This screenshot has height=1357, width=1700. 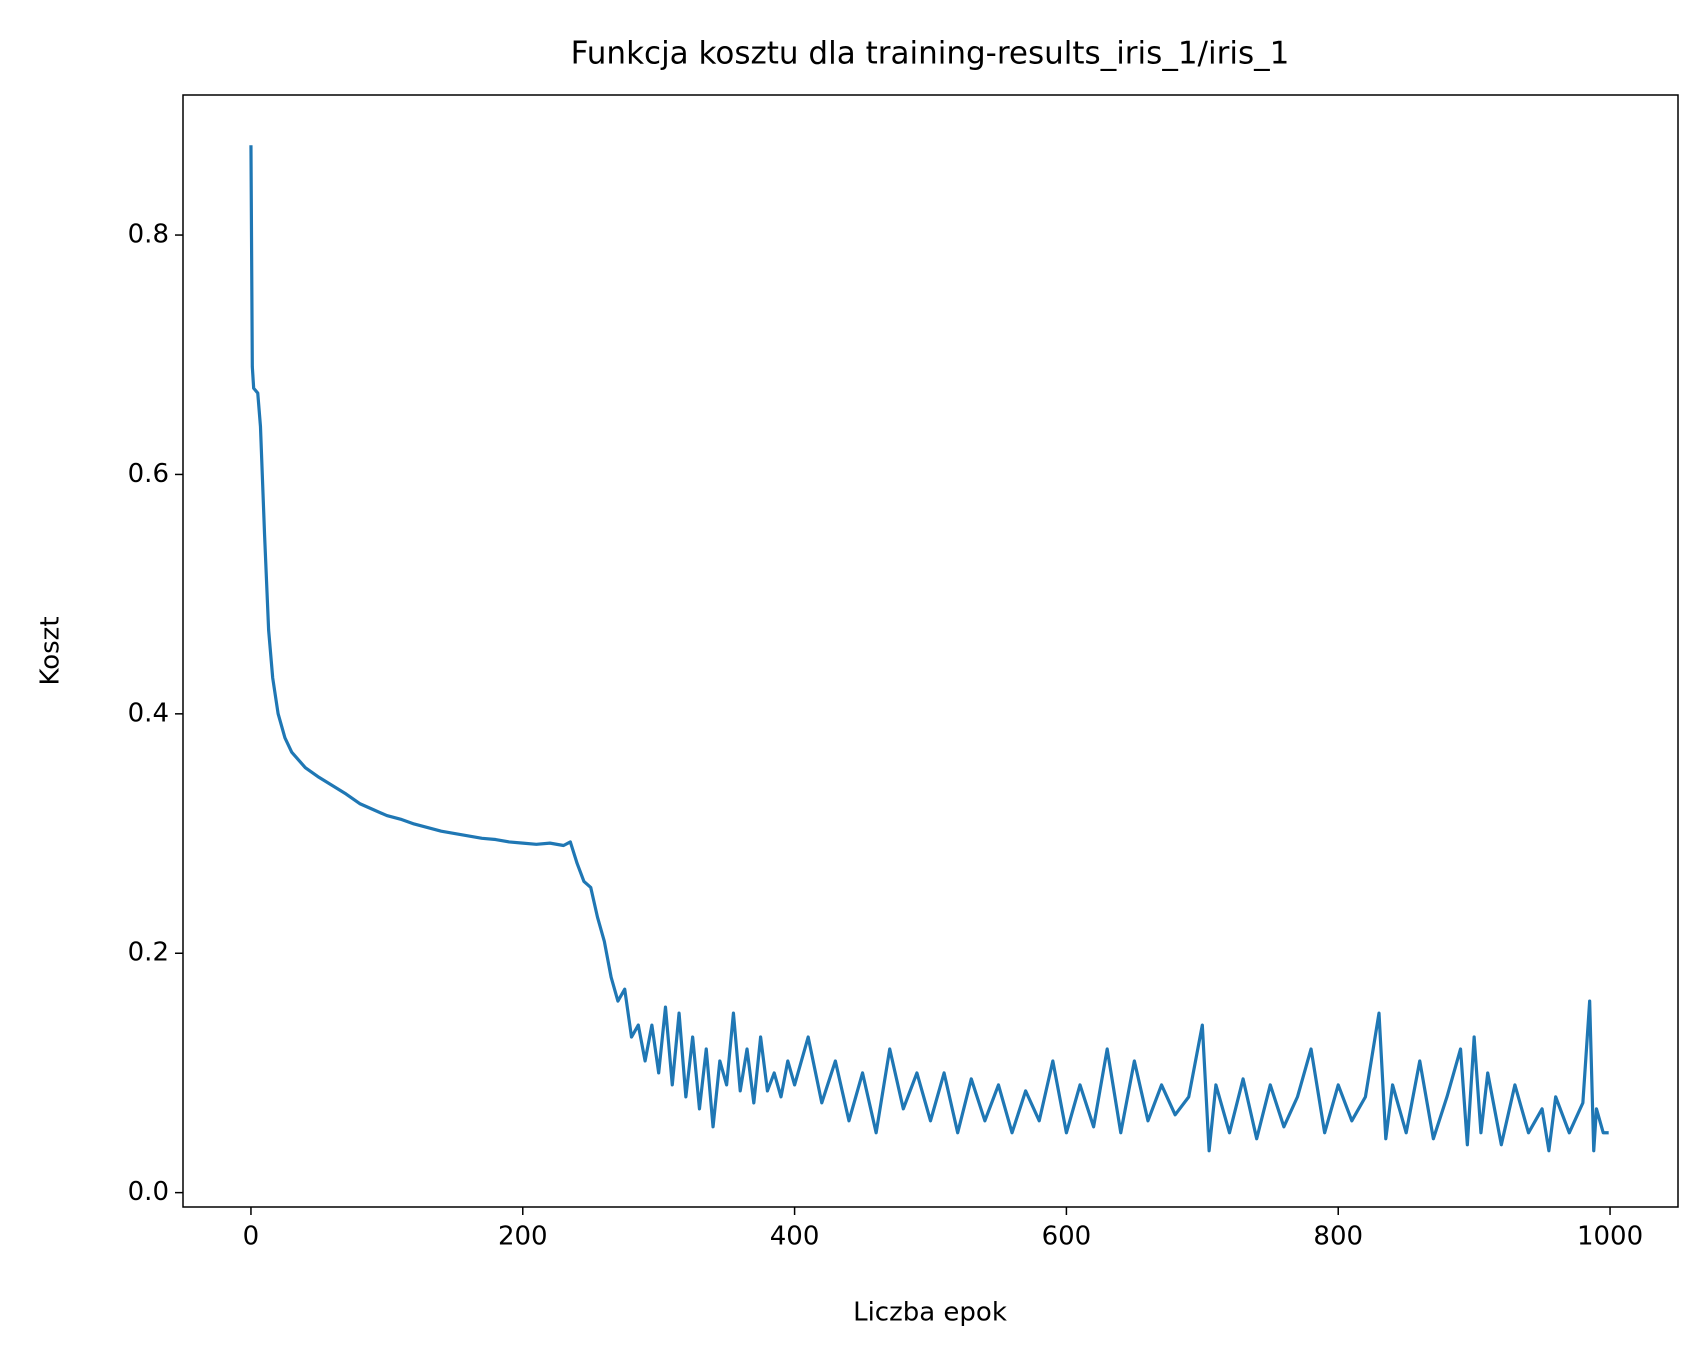 I want to click on y-tick-label: 0.6, so click(x=148, y=474).